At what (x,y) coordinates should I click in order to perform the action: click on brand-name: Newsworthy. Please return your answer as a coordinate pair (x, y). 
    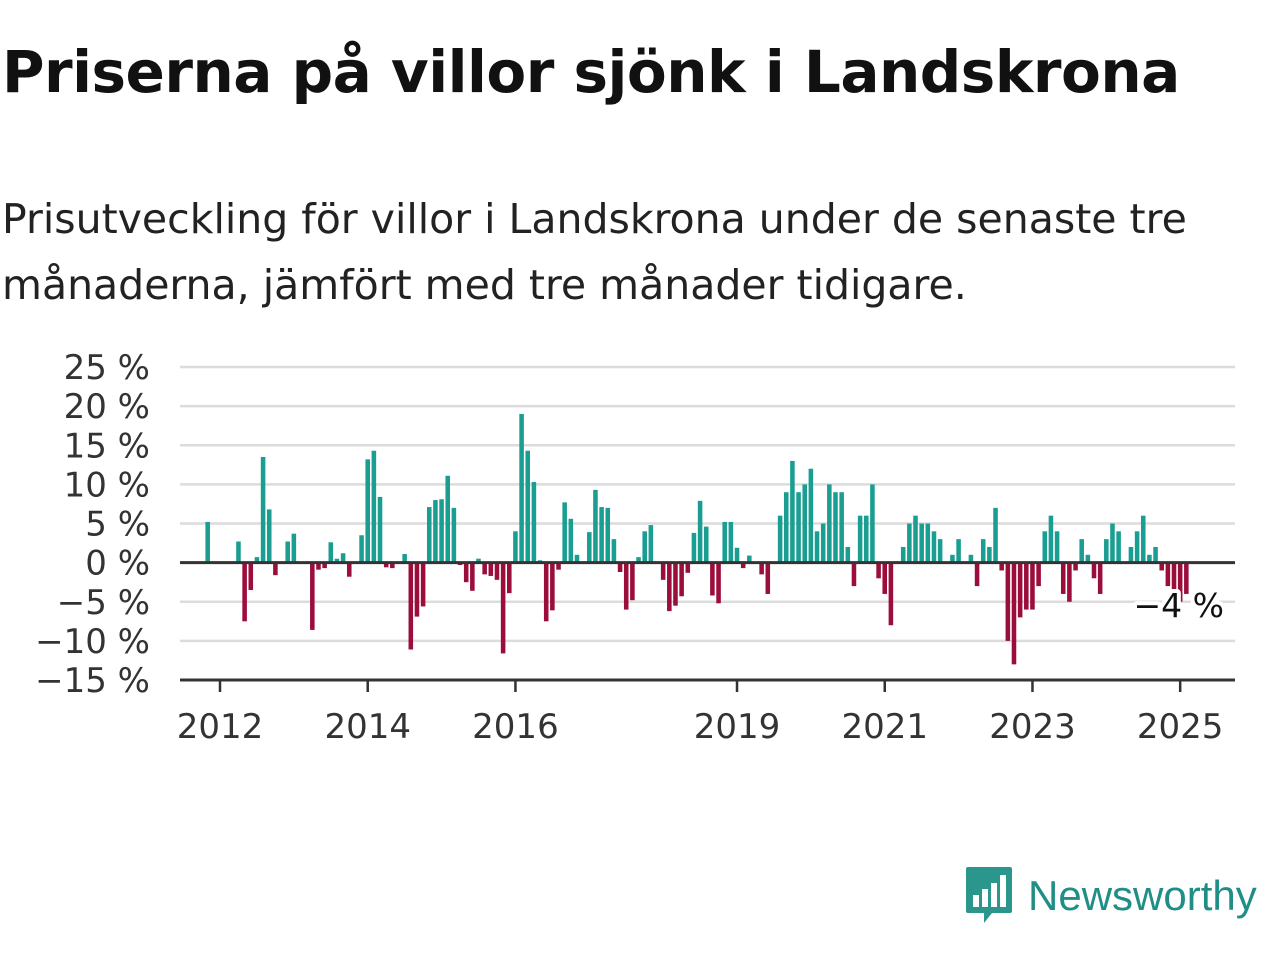
    Looking at the image, I should click on (1142, 895).